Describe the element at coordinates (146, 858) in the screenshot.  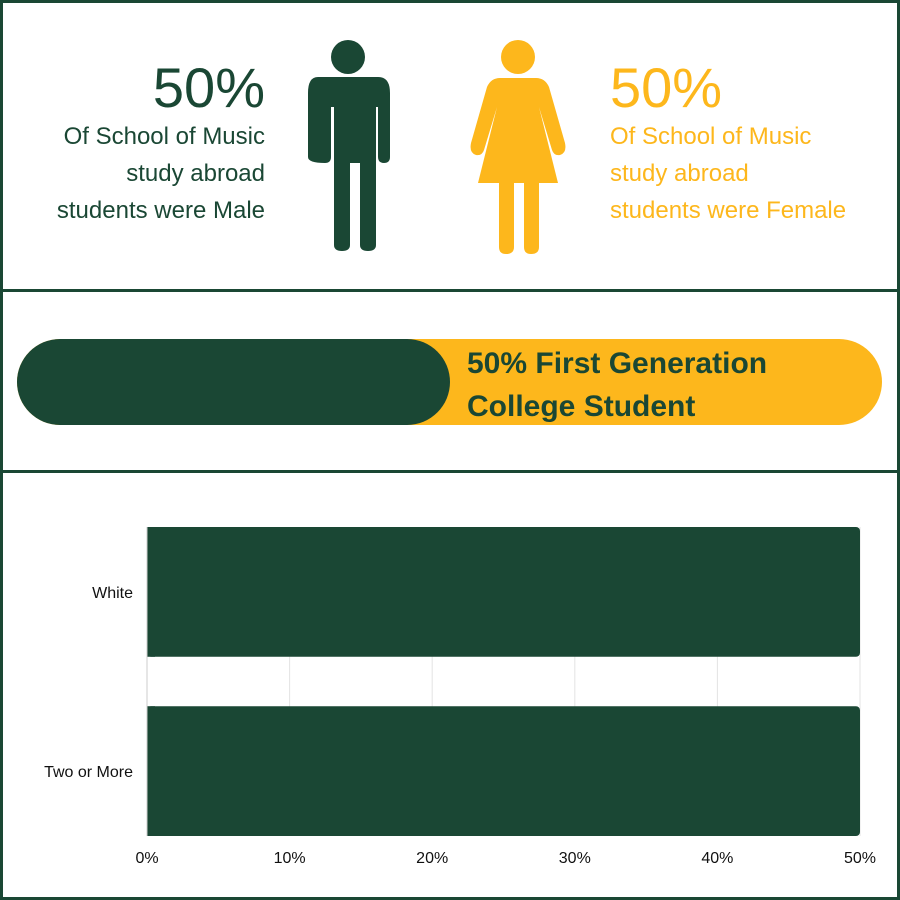
I see `x-tick-label: 0%` at that location.